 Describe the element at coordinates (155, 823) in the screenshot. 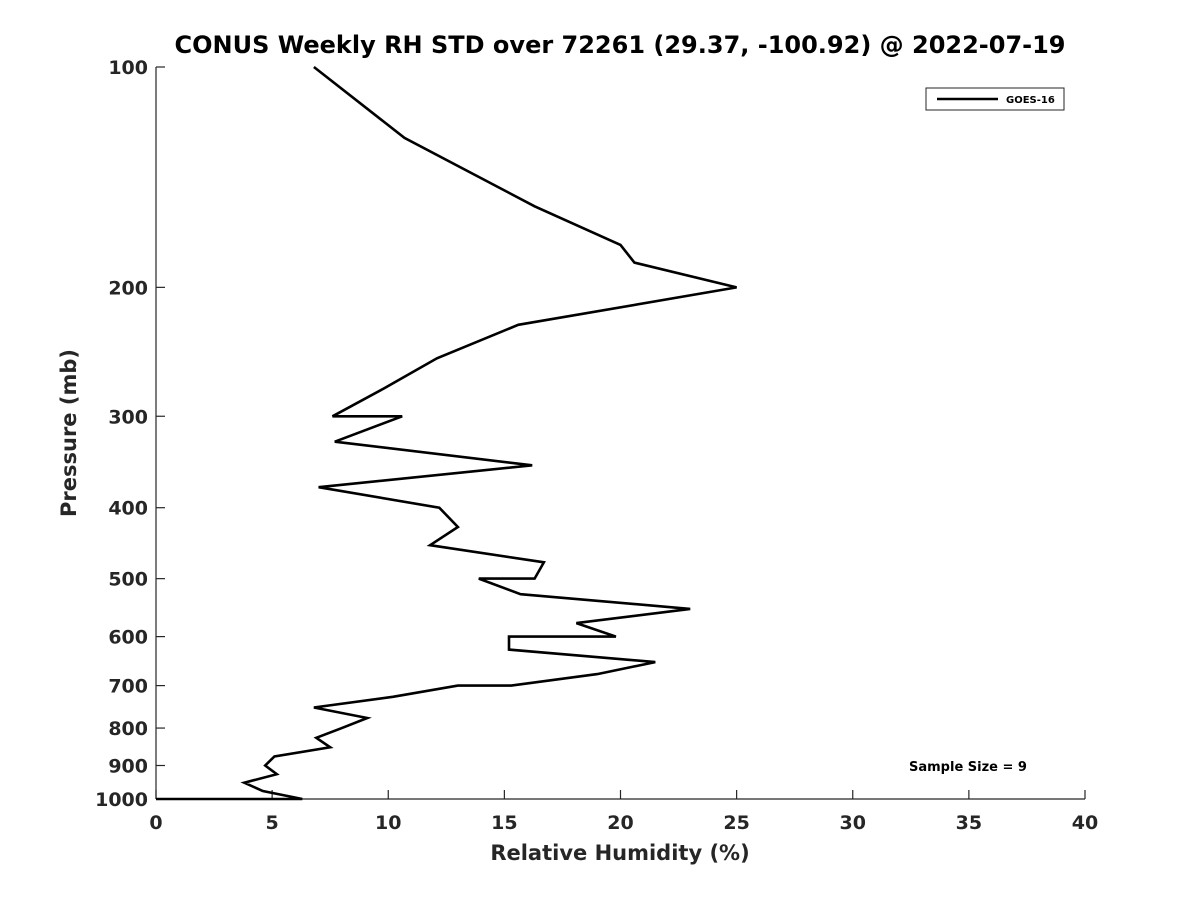

I see `x-tick-label: 0` at that location.